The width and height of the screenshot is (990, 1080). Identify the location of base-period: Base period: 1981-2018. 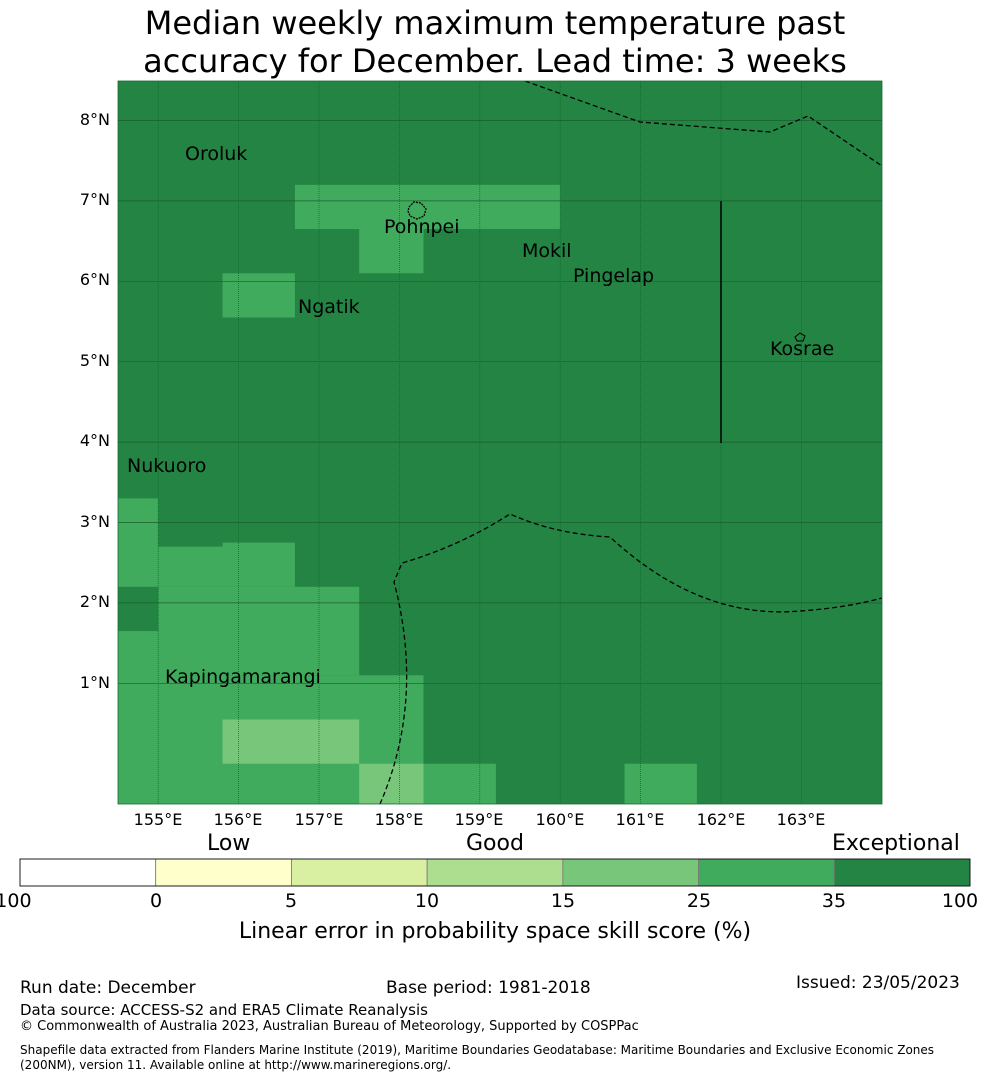
(488, 988).